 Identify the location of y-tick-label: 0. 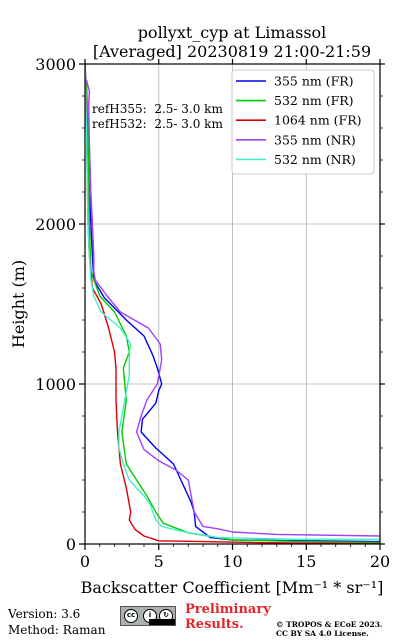
(71, 544).